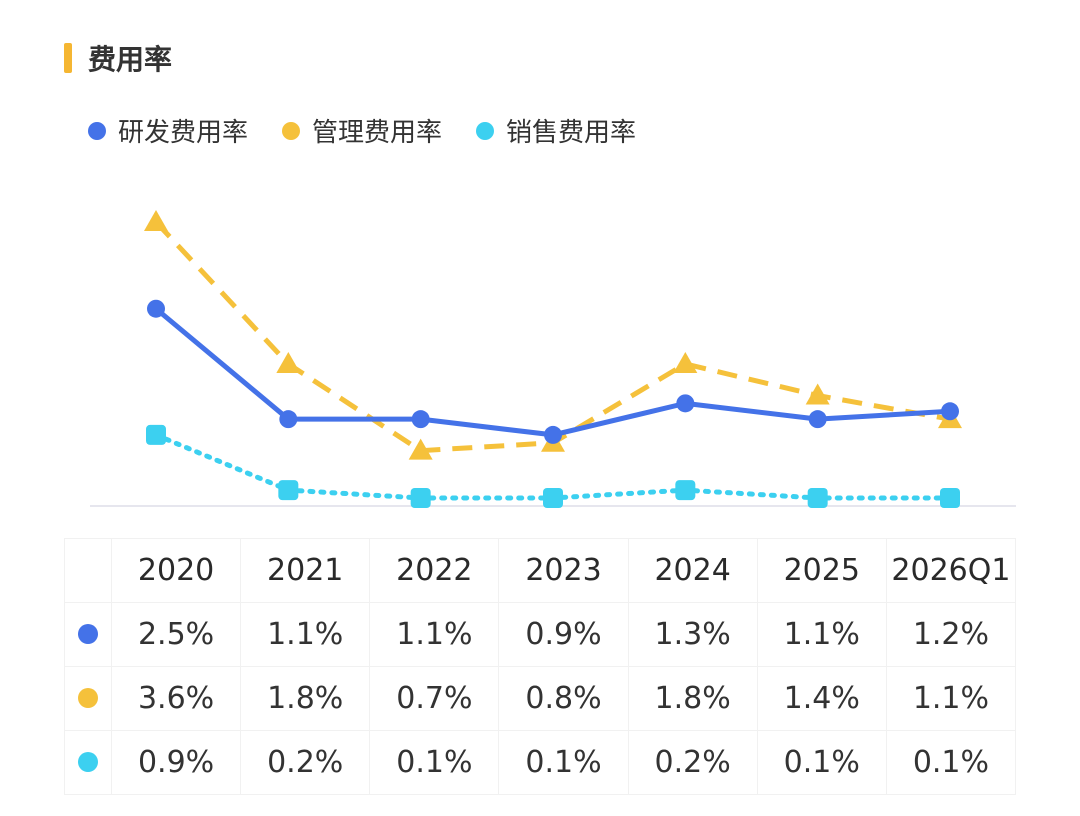  What do you see at coordinates (68, 58) in the screenshot?
I see `title-accent-bar` at bounding box center [68, 58].